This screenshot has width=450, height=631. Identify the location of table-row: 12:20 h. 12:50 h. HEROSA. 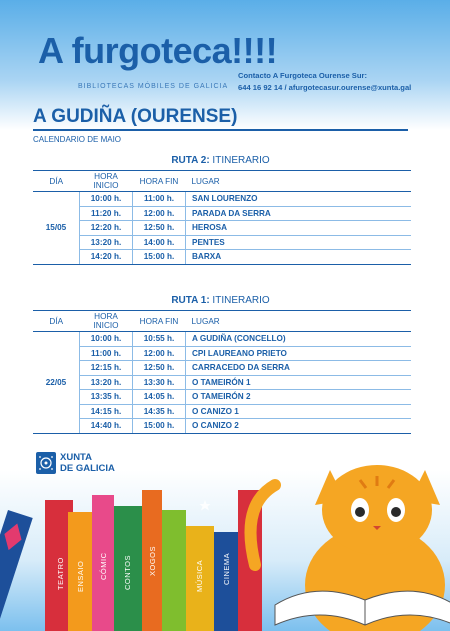
(222, 228).